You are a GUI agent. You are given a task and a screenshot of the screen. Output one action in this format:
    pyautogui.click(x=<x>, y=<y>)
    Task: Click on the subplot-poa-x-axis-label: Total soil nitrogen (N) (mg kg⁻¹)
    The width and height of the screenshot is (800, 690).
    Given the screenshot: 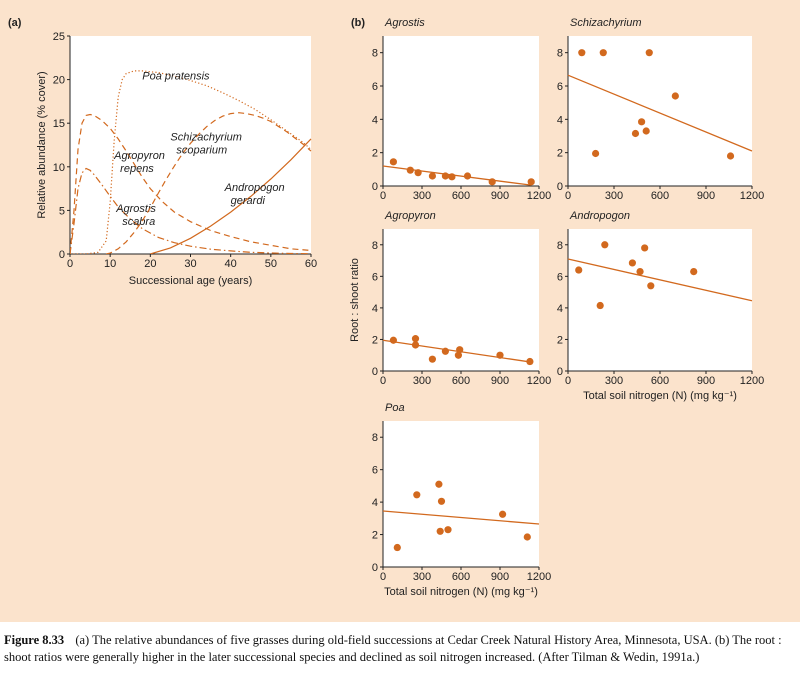 What is the action you would take?
    pyautogui.click(x=461, y=592)
    